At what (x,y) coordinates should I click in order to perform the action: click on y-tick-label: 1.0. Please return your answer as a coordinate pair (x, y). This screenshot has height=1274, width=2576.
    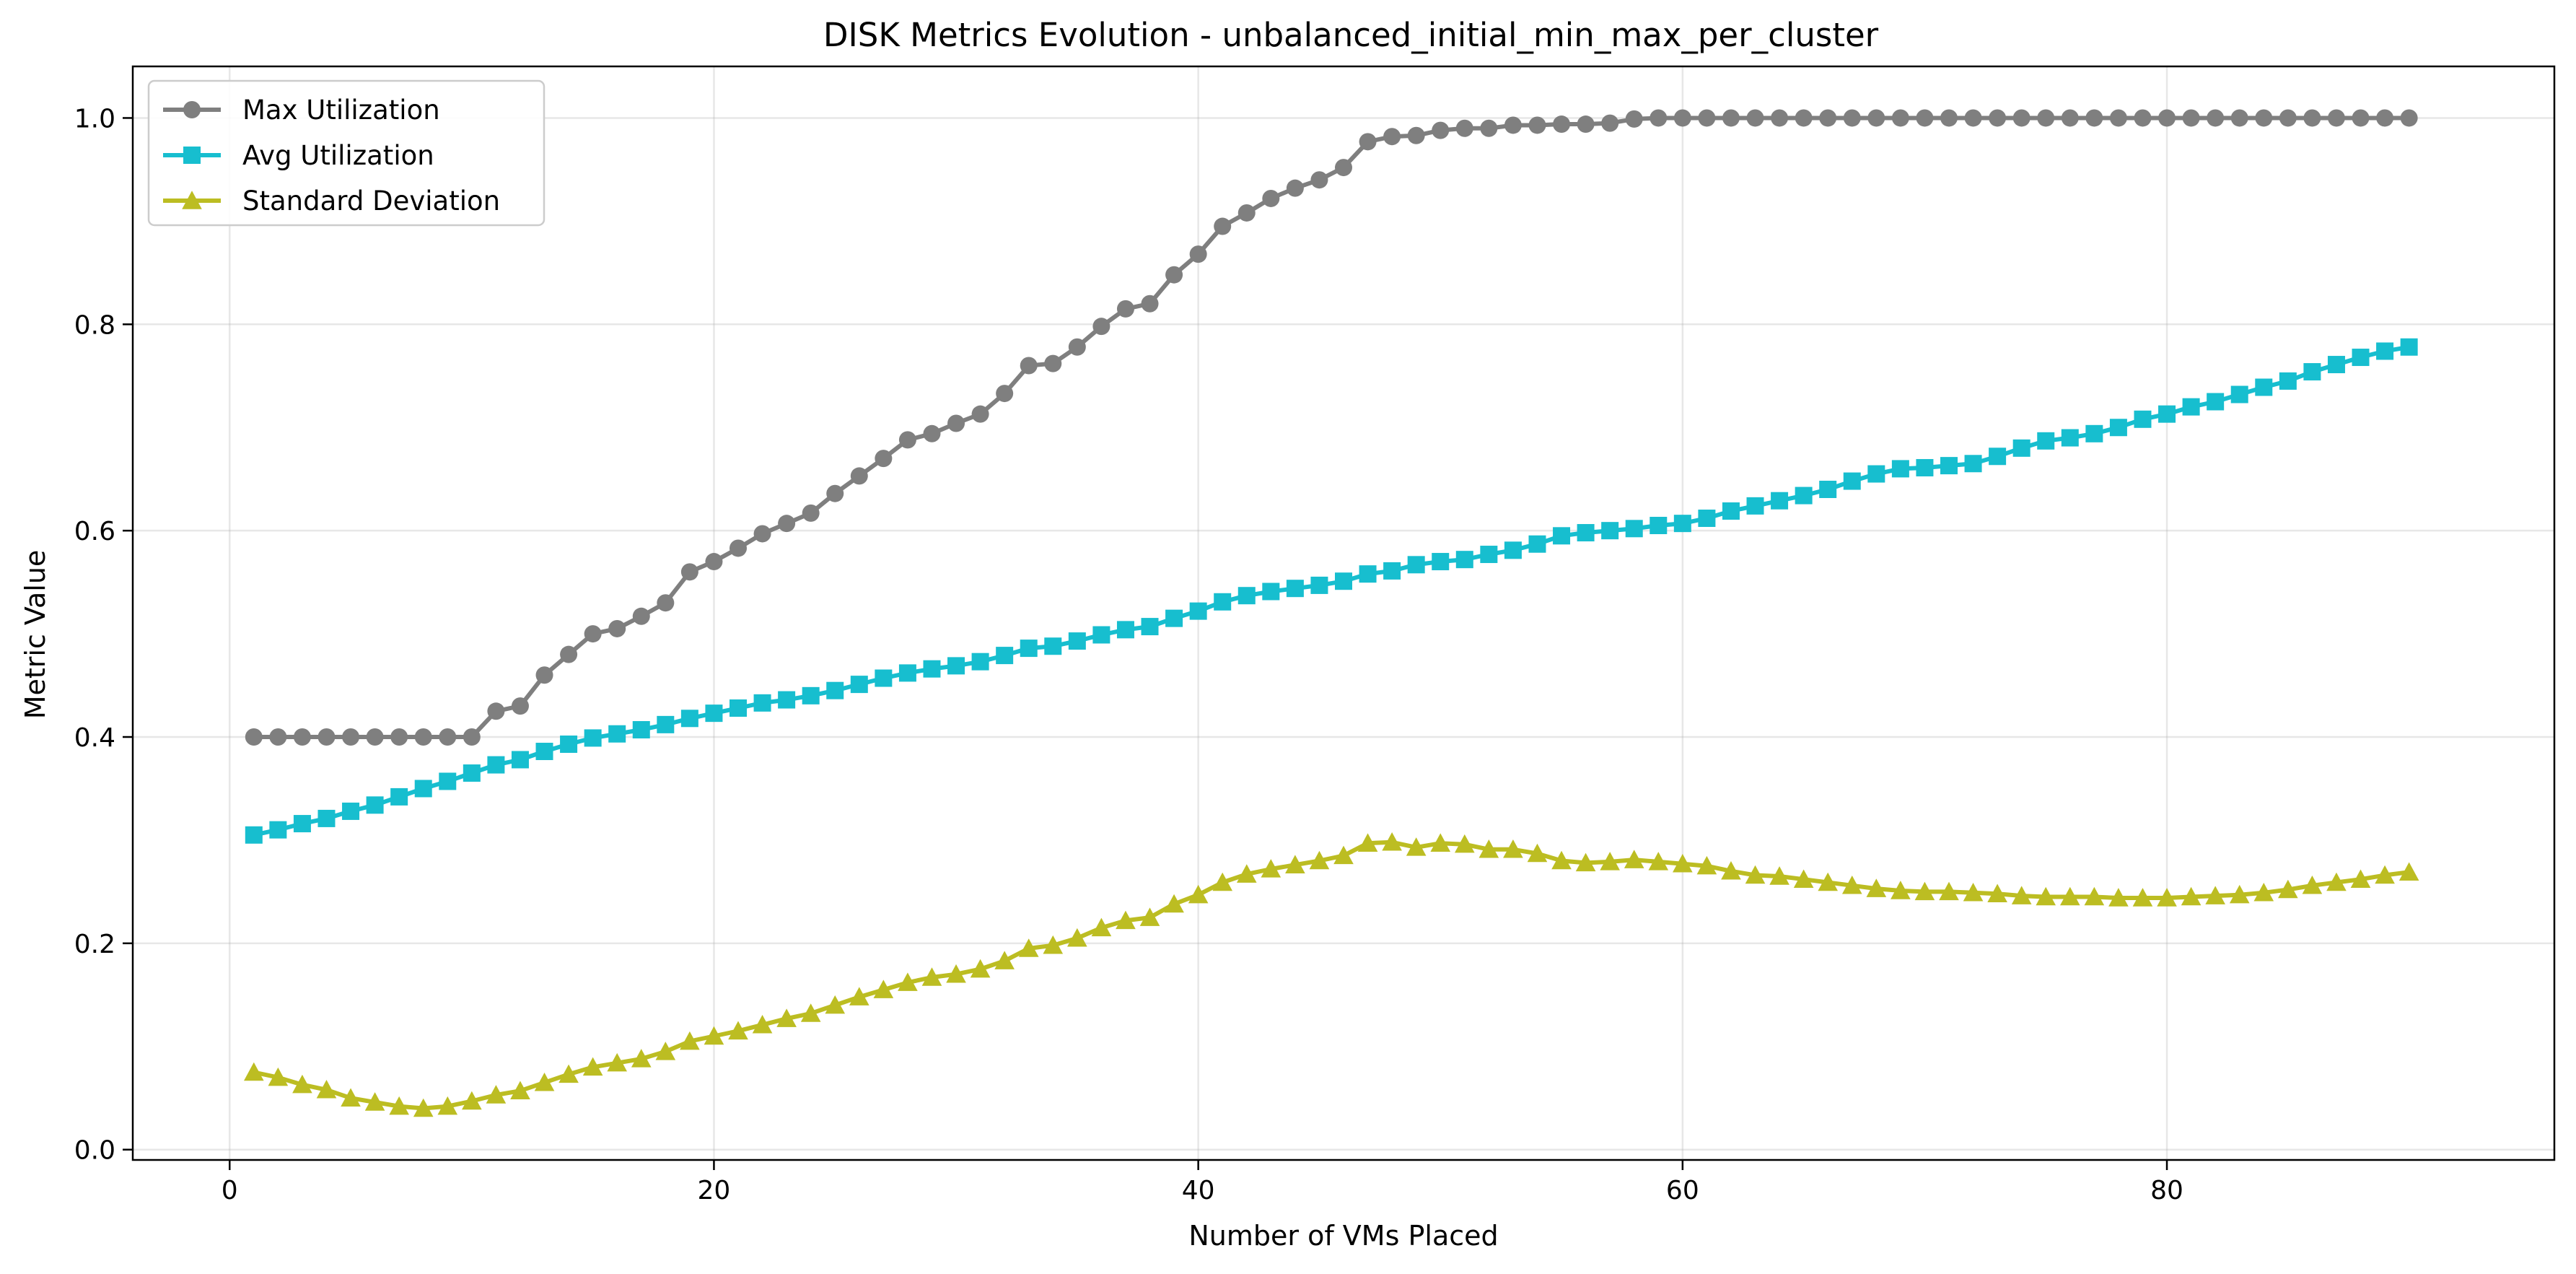
    Looking at the image, I should click on (94, 119).